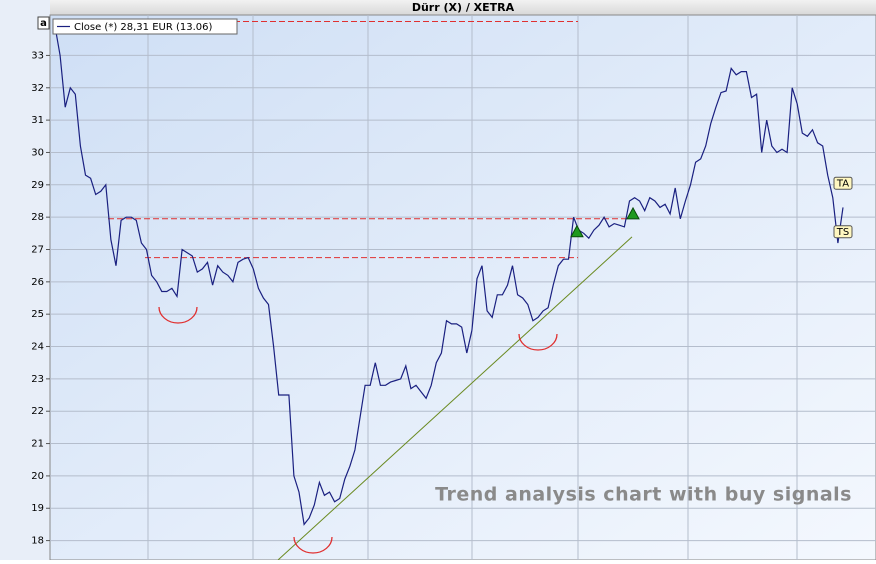 This screenshot has width=876, height=564. Describe the element at coordinates (37, 88) in the screenshot. I see `y-tick-label: 32` at that location.